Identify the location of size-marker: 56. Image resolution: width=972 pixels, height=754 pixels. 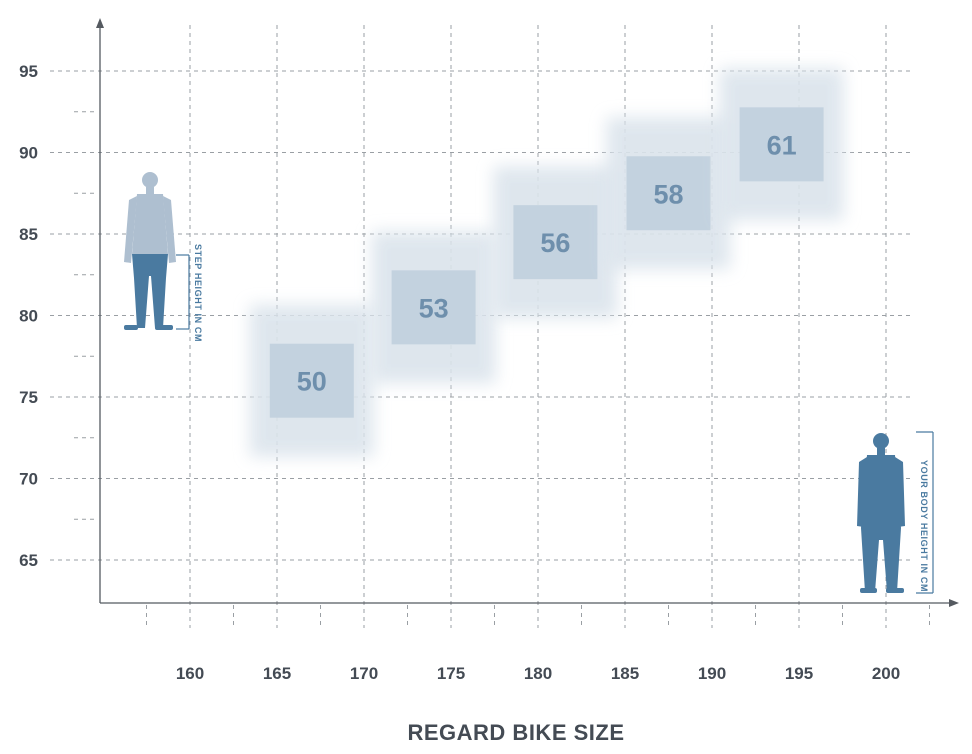
(555, 242).